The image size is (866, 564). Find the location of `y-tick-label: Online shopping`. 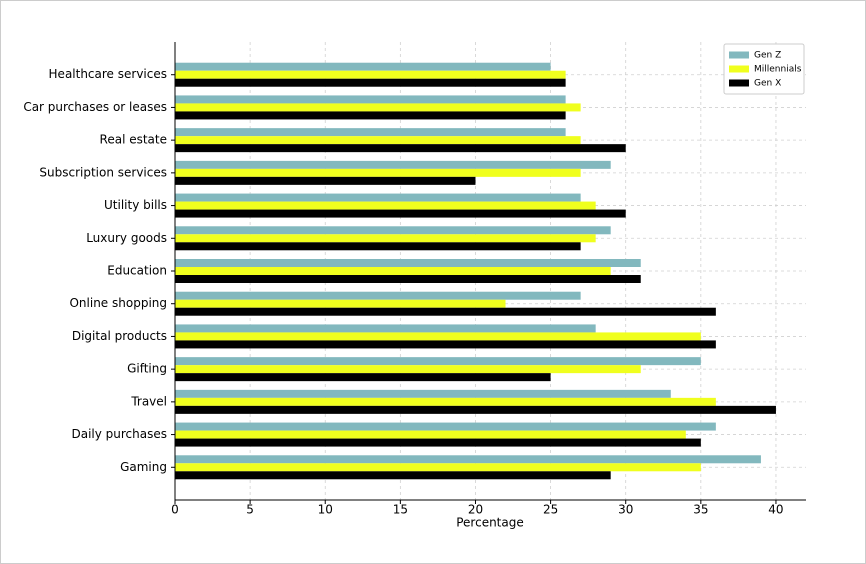

y-tick-label: Online shopping is located at coordinates (118, 303).